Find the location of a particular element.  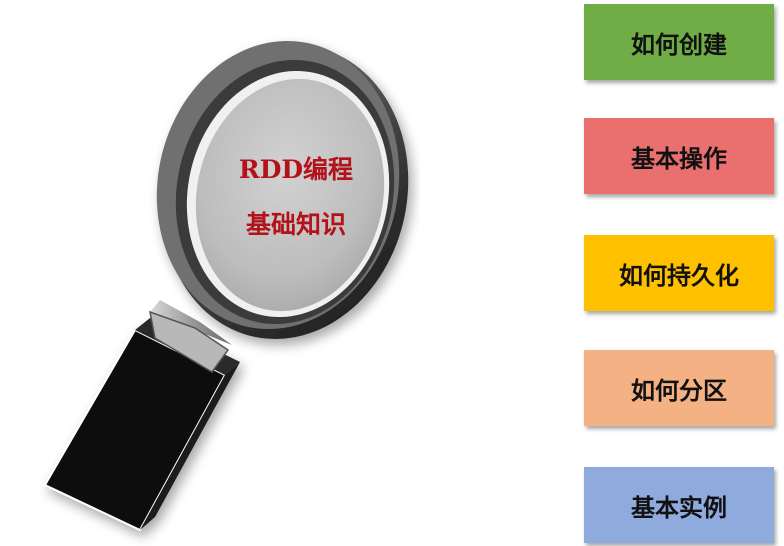

topic-label: 如何持久化 is located at coordinates (679, 275).